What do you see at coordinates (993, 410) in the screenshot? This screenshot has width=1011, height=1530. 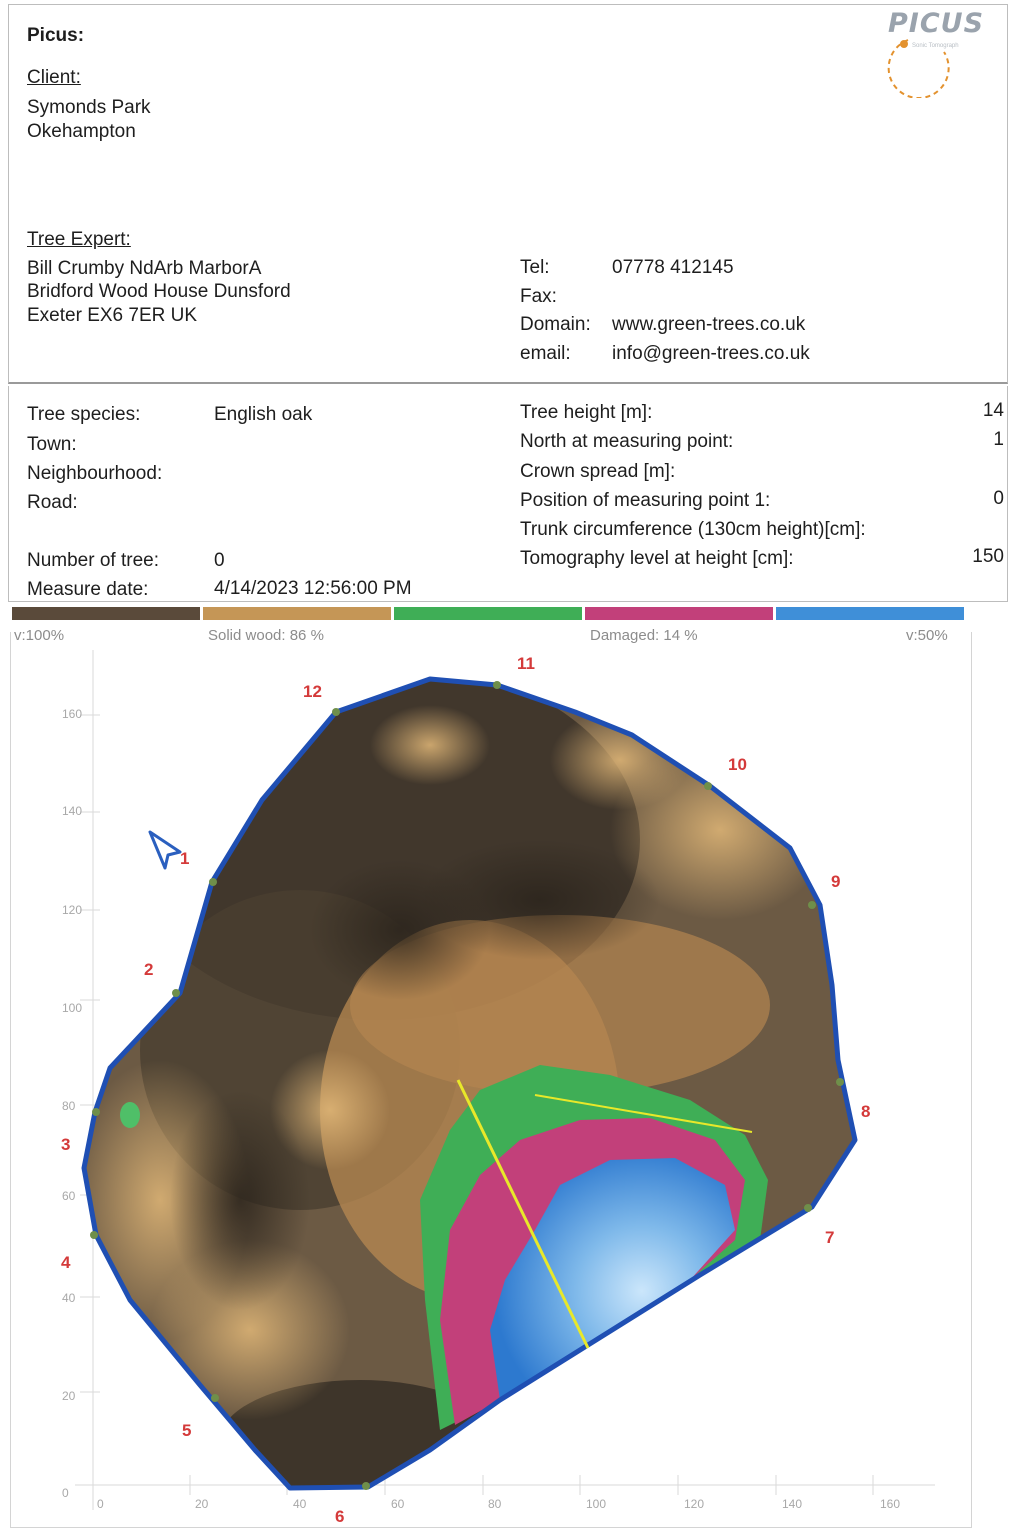 I see `height-value: 14` at bounding box center [993, 410].